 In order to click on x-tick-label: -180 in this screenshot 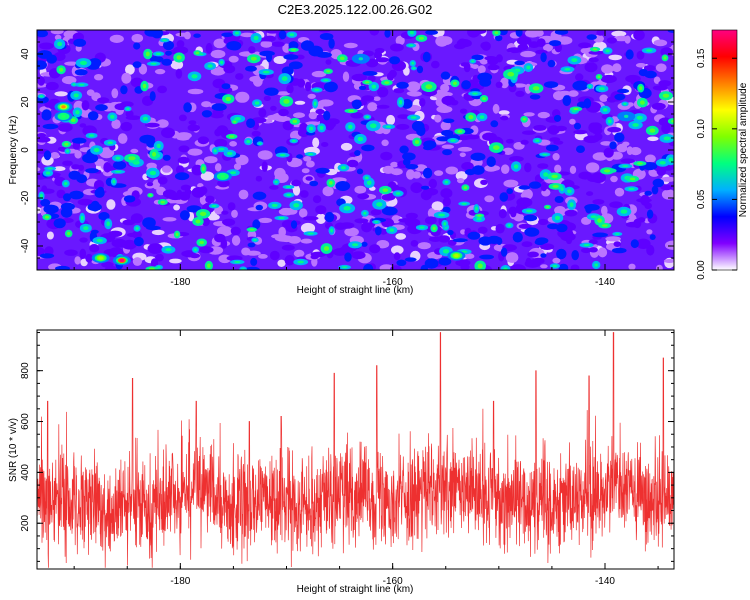, I will do `click(180, 581)`.